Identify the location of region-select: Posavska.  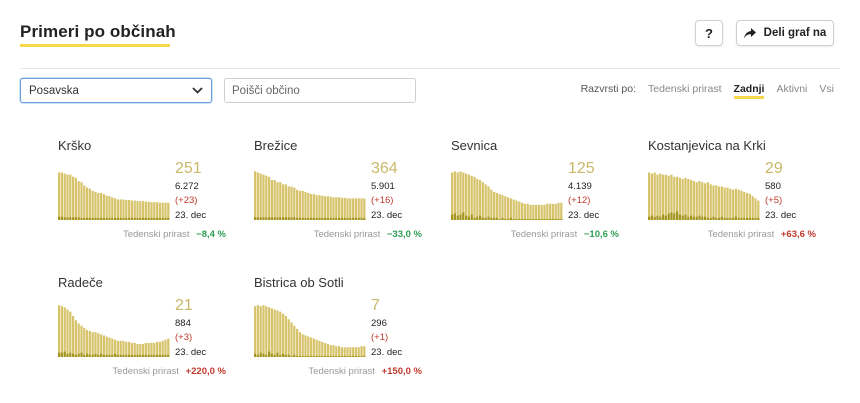
(116, 90).